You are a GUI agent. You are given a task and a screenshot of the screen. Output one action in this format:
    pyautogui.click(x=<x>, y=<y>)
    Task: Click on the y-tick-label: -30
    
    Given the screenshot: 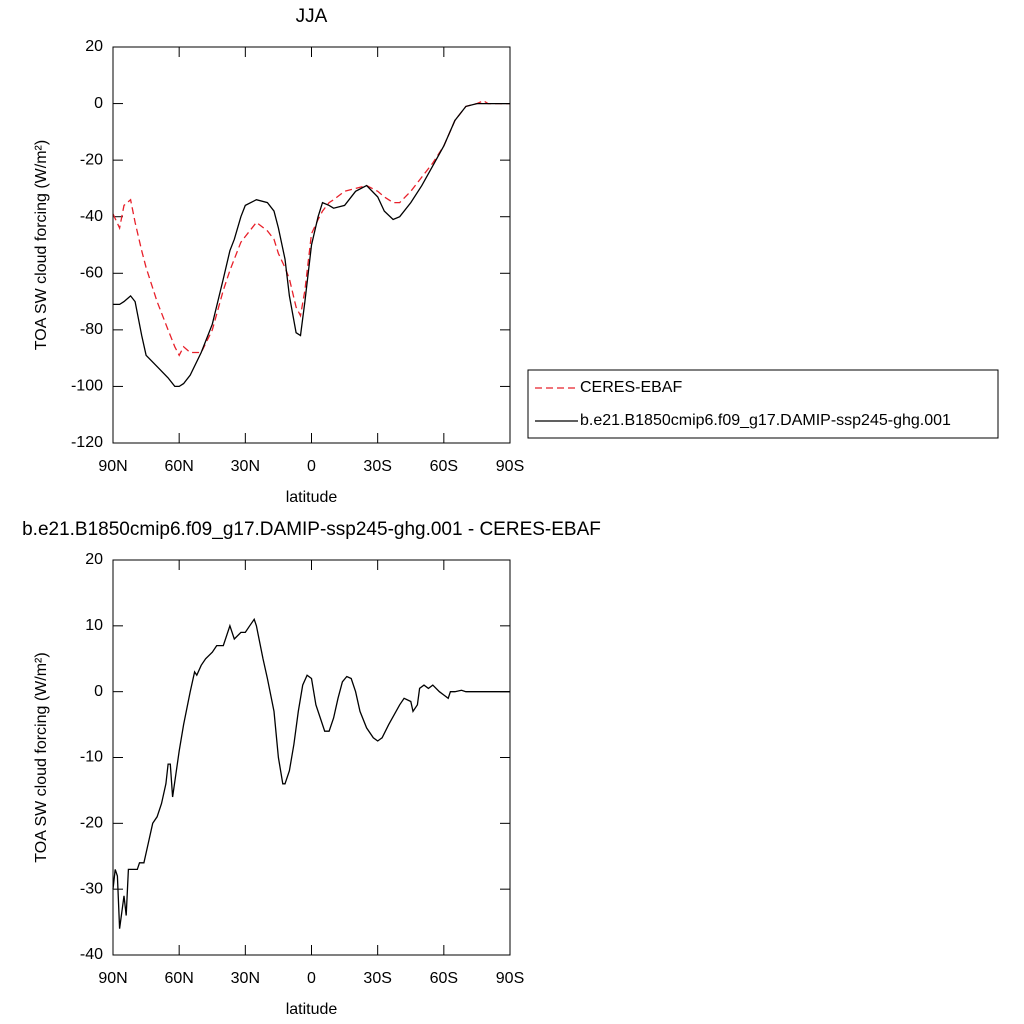 What is the action you would take?
    pyautogui.click(x=91, y=888)
    